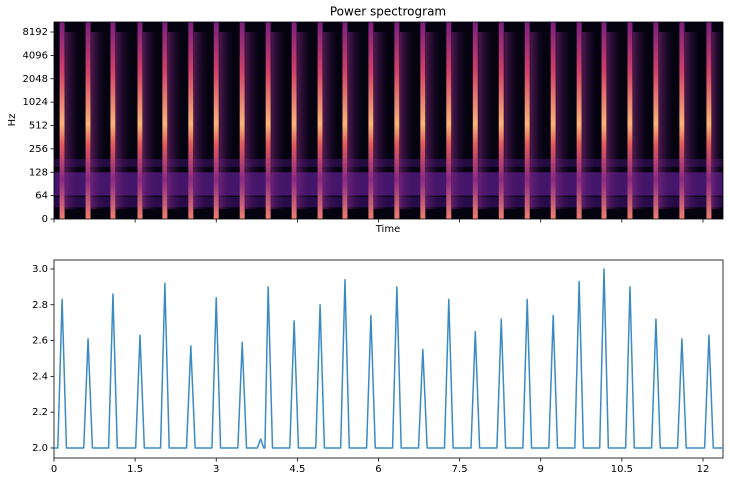 Image resolution: width=730 pixels, height=482 pixels. I want to click on y-tick-label: 1024, so click(35, 102).